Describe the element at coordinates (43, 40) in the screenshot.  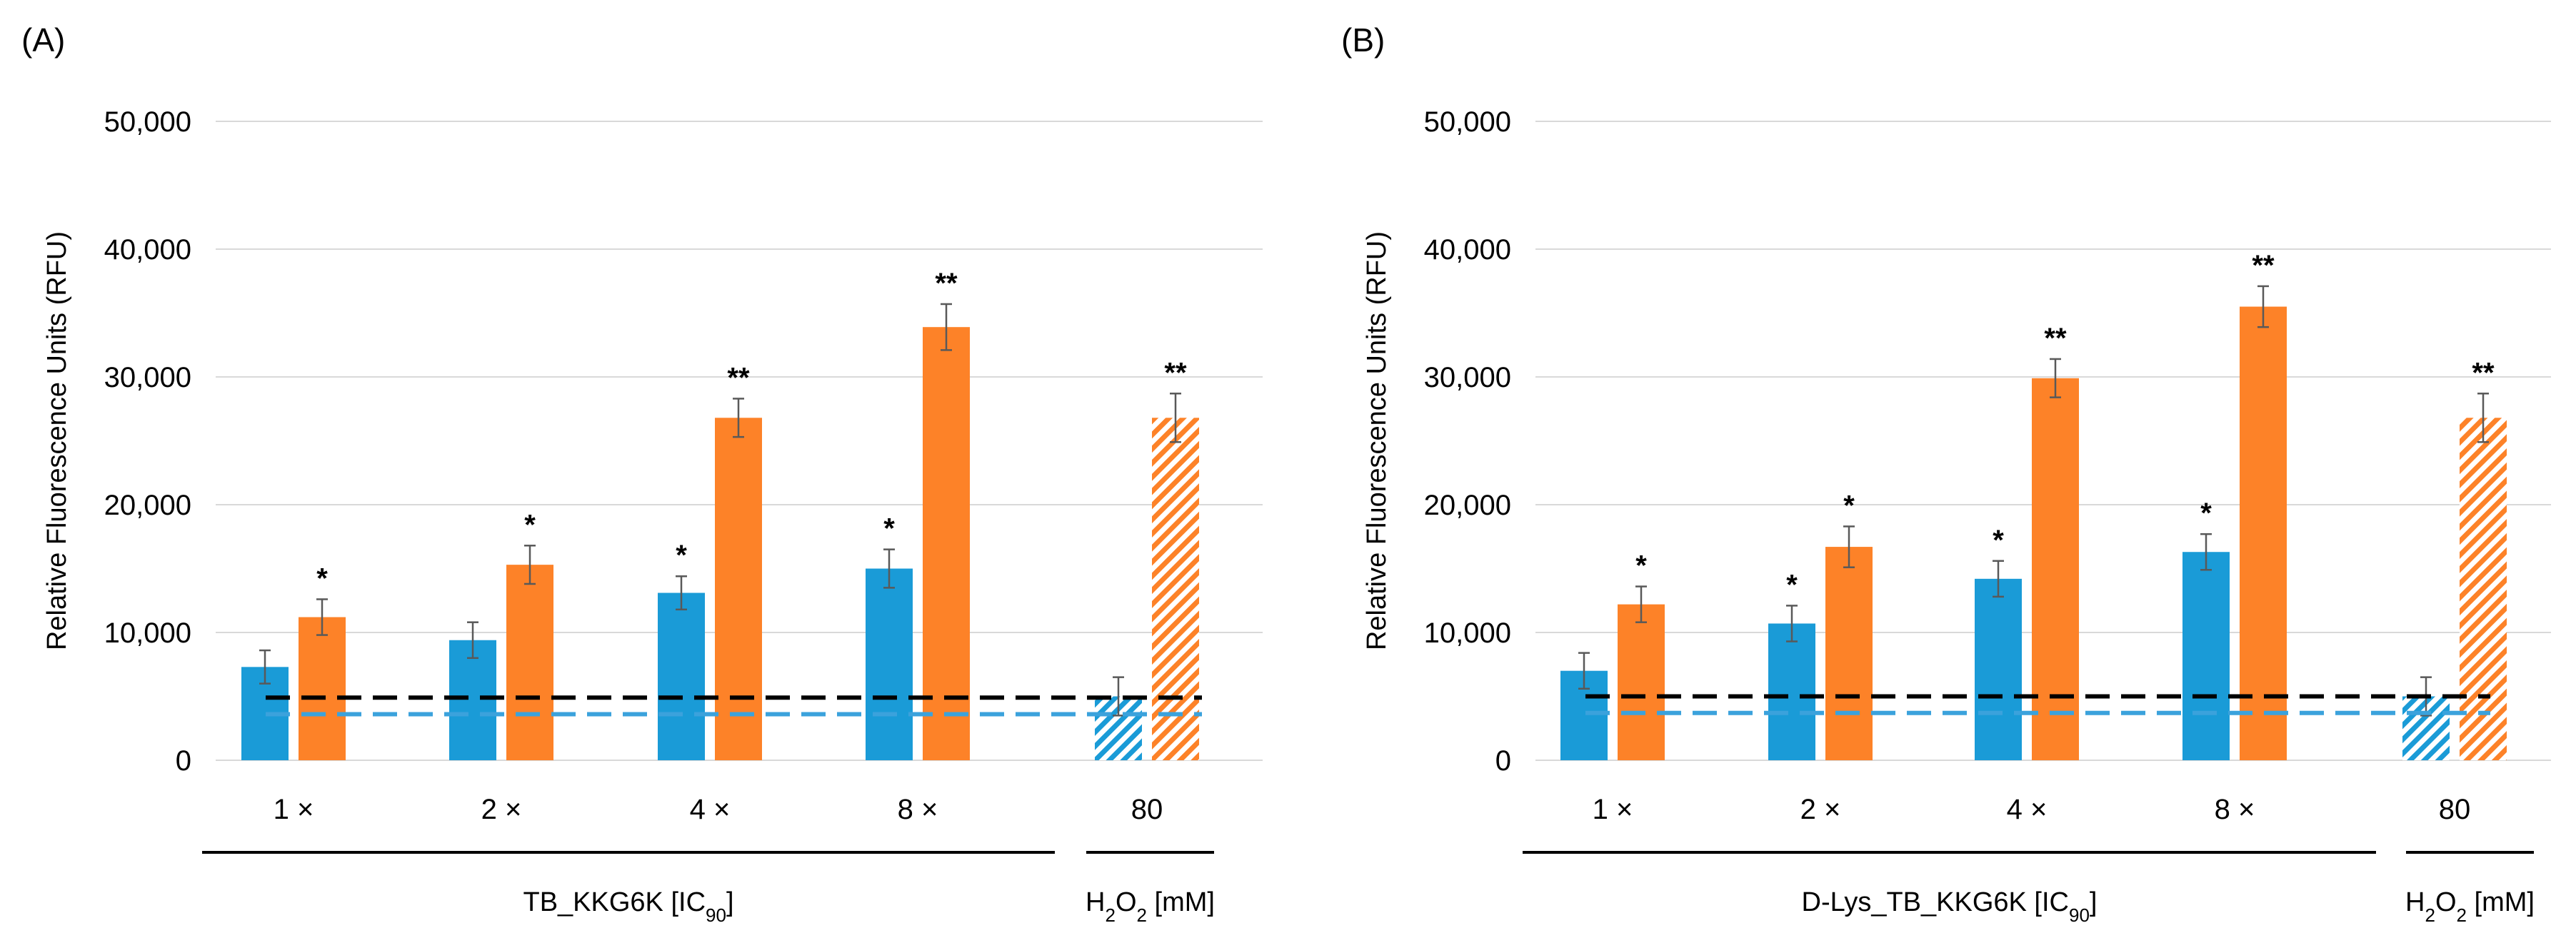
I see `panel-label: (A)` at that location.